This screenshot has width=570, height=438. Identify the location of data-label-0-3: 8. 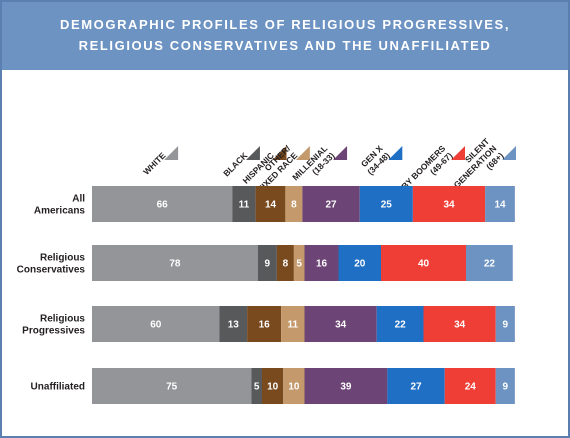
(294, 205).